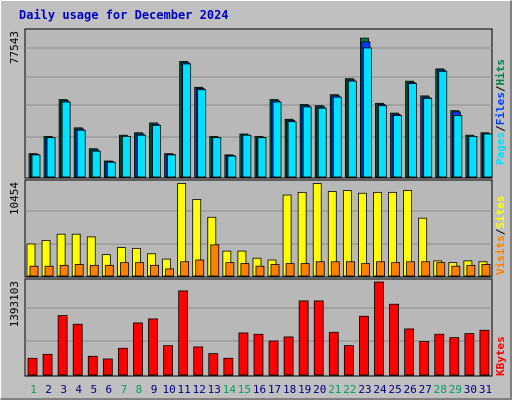 This screenshot has width=512, height=400. Describe the element at coordinates (500, 112) in the screenshot. I see `legend-hits-files-pages: Pages/Files/Hits` at that location.